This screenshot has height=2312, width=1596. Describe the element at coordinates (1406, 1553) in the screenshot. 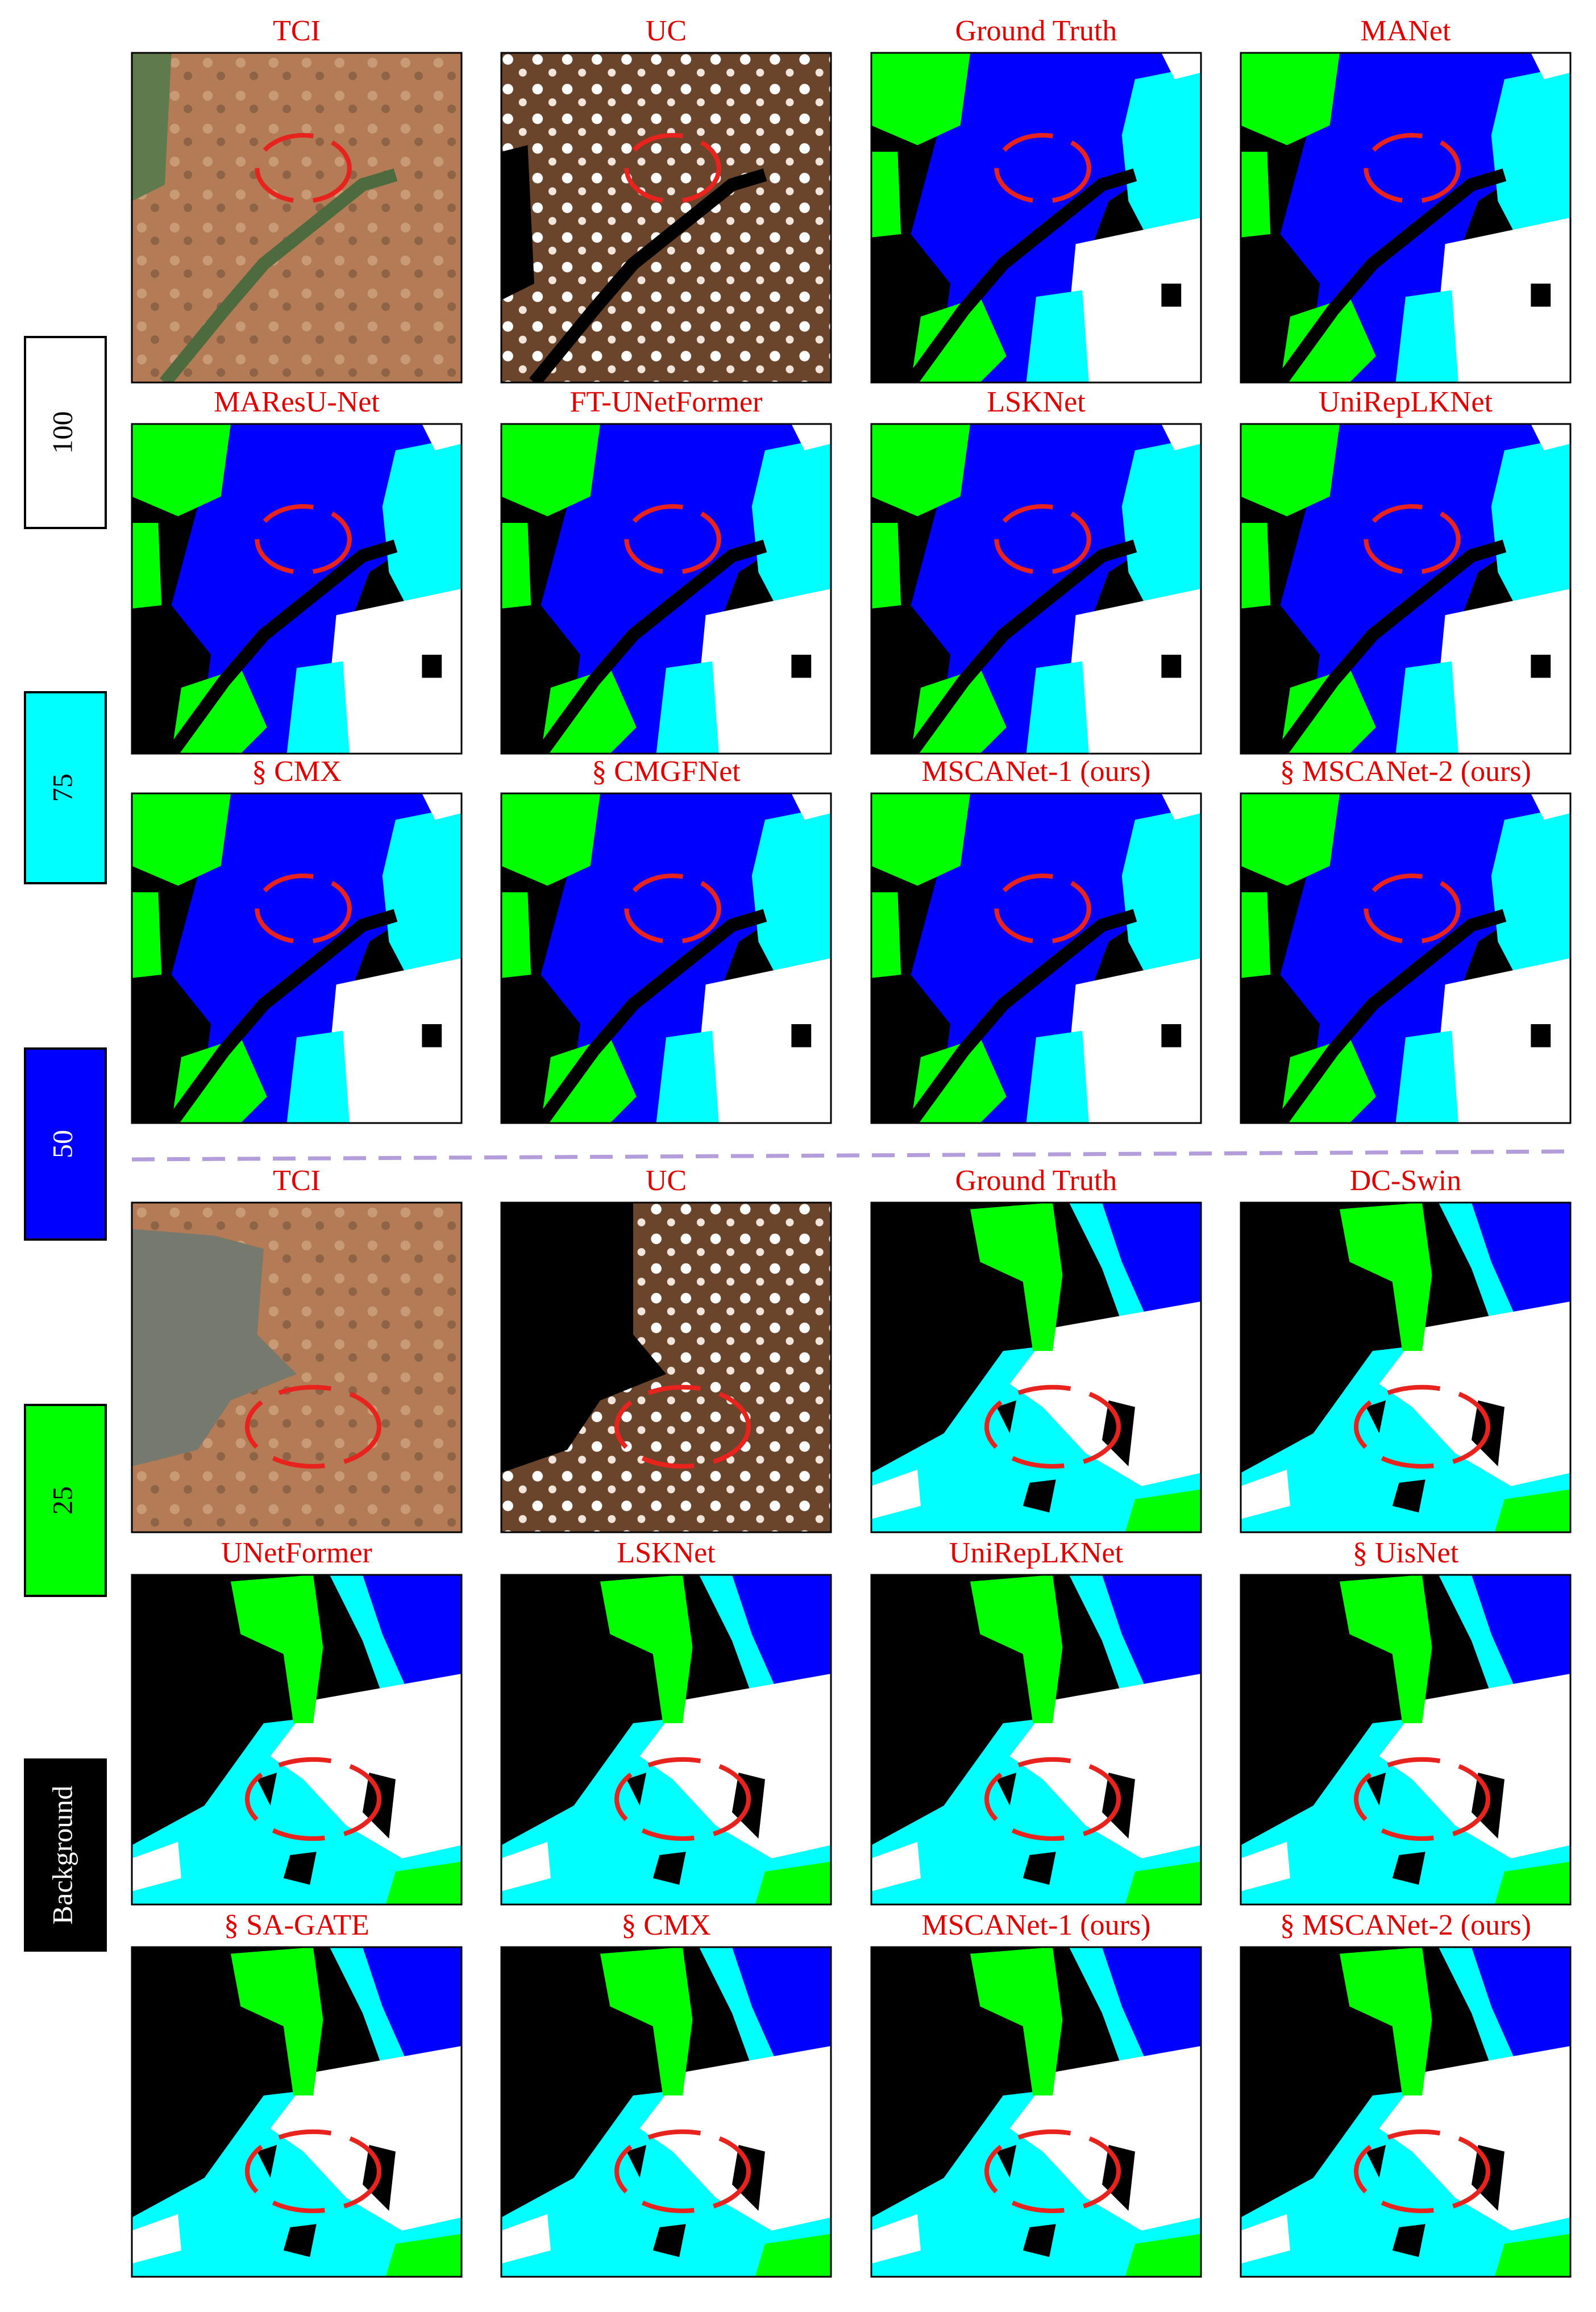

I see `panel-title: § UisNet` at that location.